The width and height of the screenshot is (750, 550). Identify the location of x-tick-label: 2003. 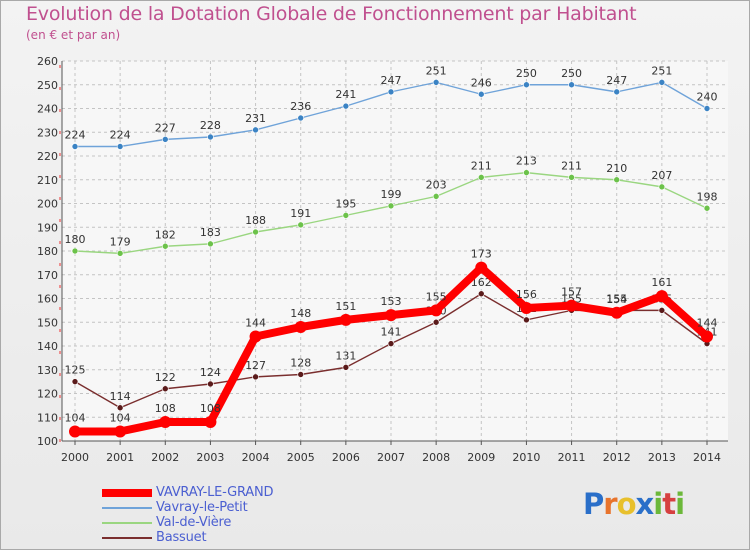
(210, 457).